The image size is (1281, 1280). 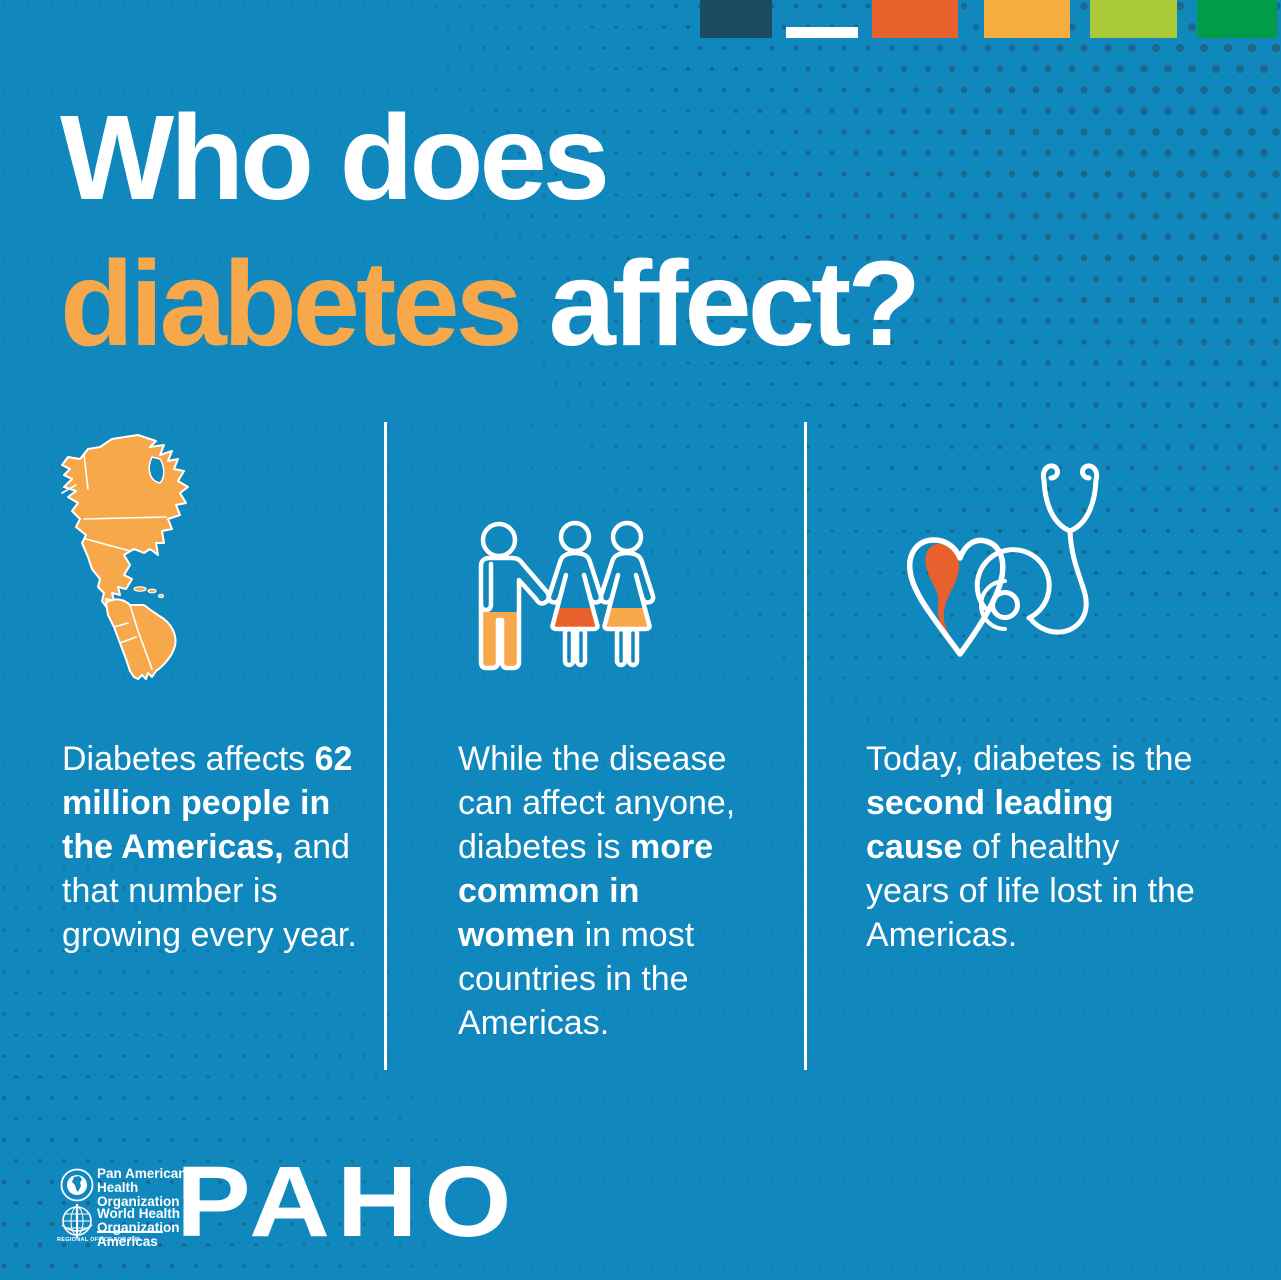 What do you see at coordinates (77, 1221) in the screenshot?
I see `who-emblem-icon` at bounding box center [77, 1221].